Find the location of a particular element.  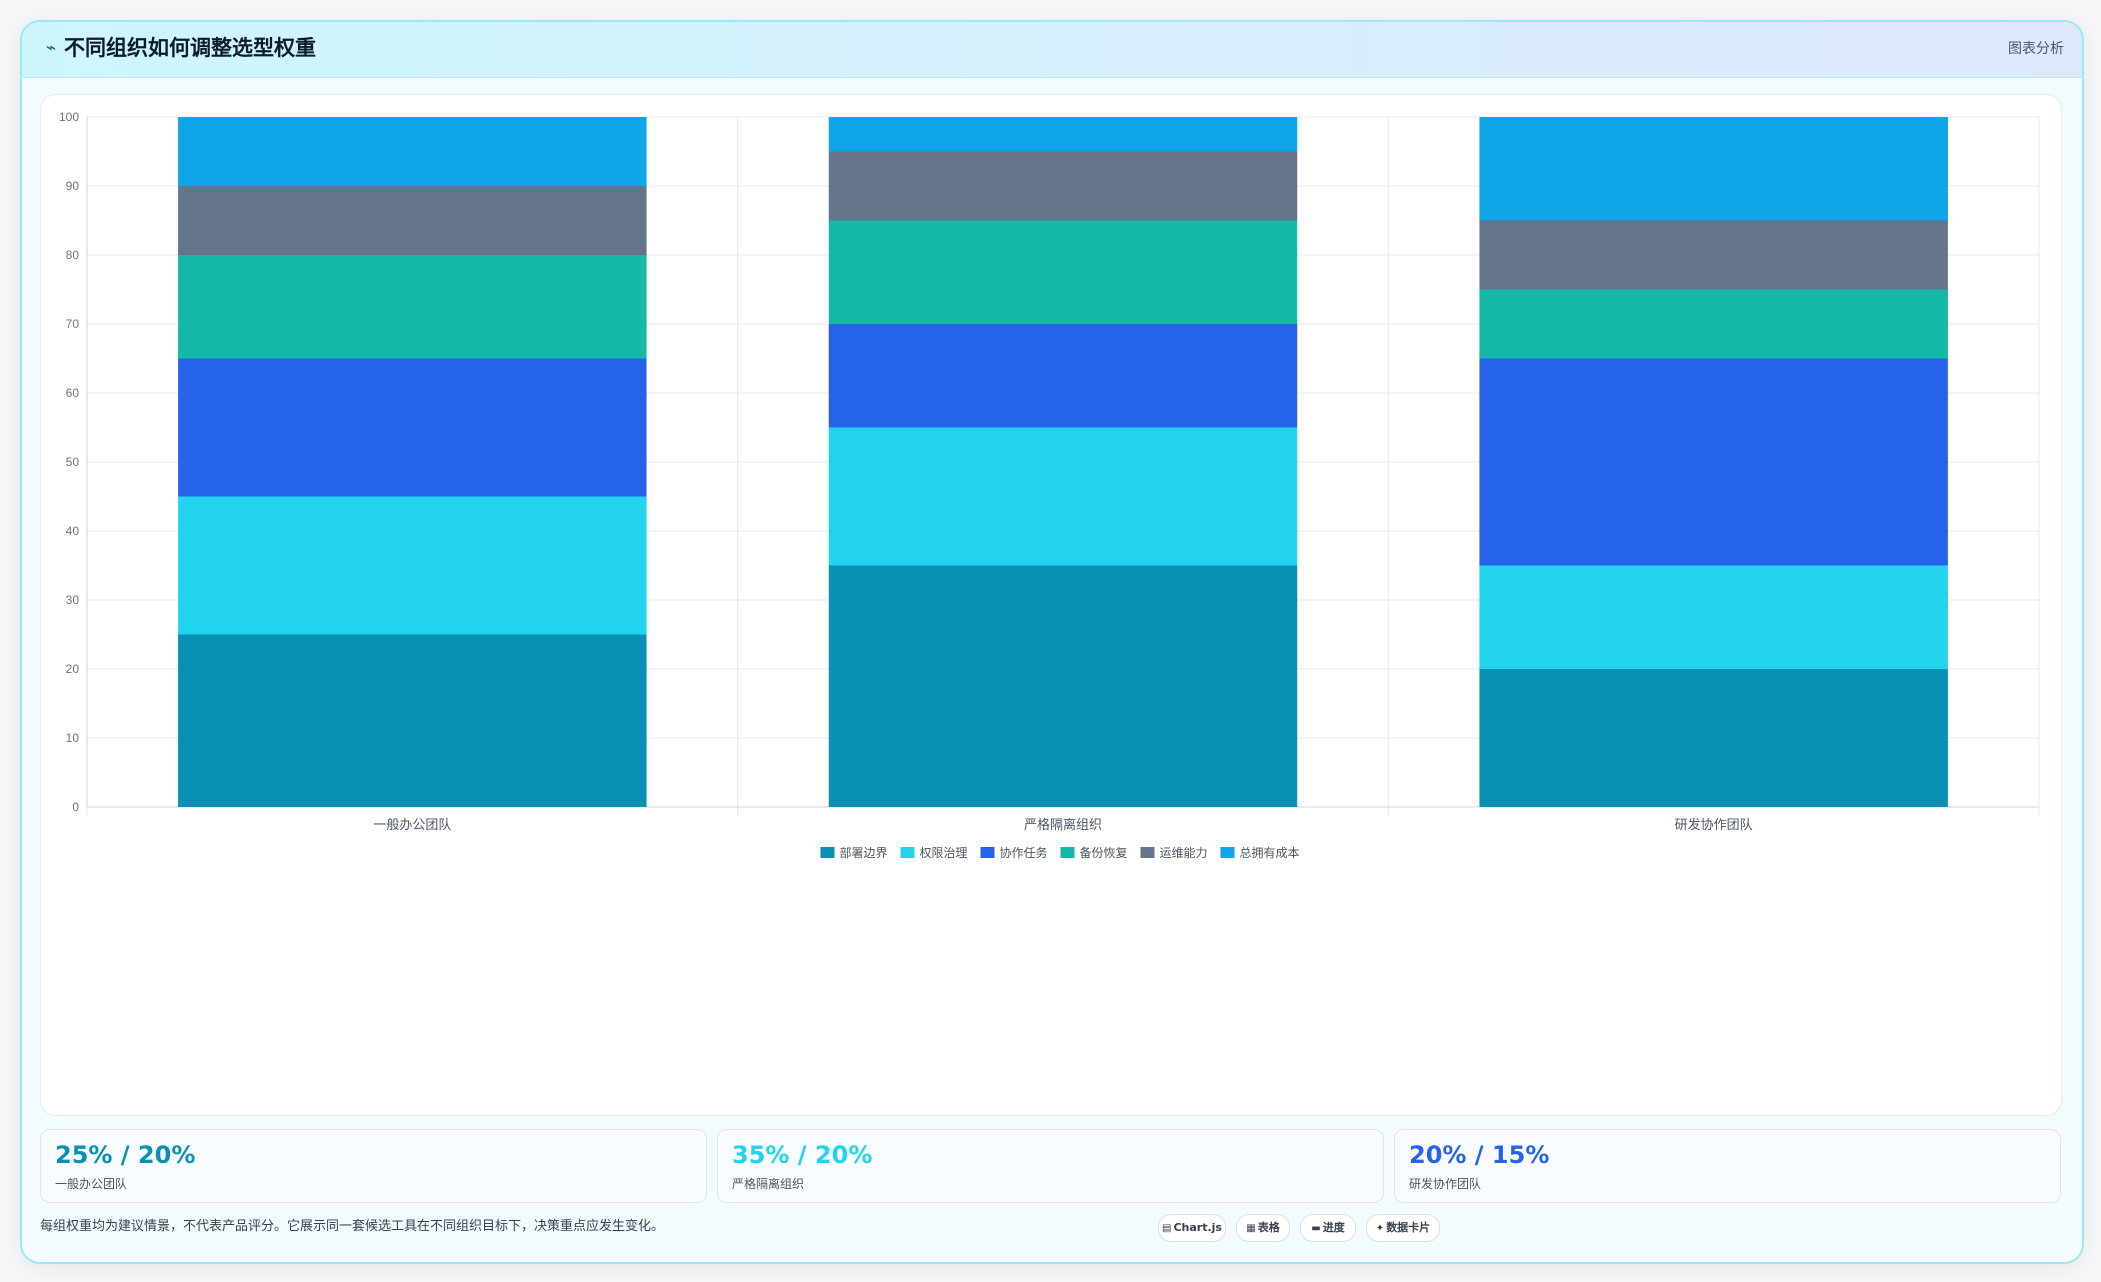

x-tick-label: 严格隔离组织 is located at coordinates (1063, 824).